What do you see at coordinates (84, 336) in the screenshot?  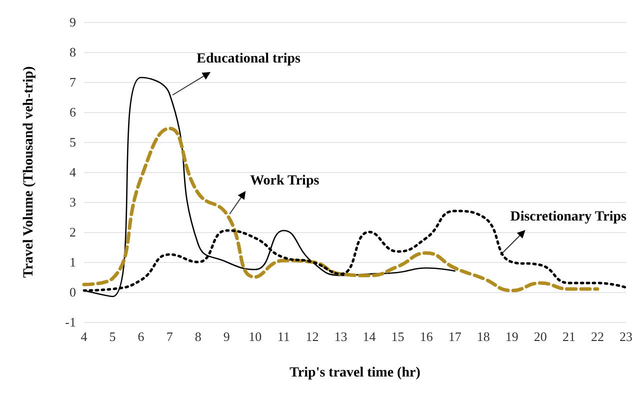 I see `x-tick-label: 4` at bounding box center [84, 336].